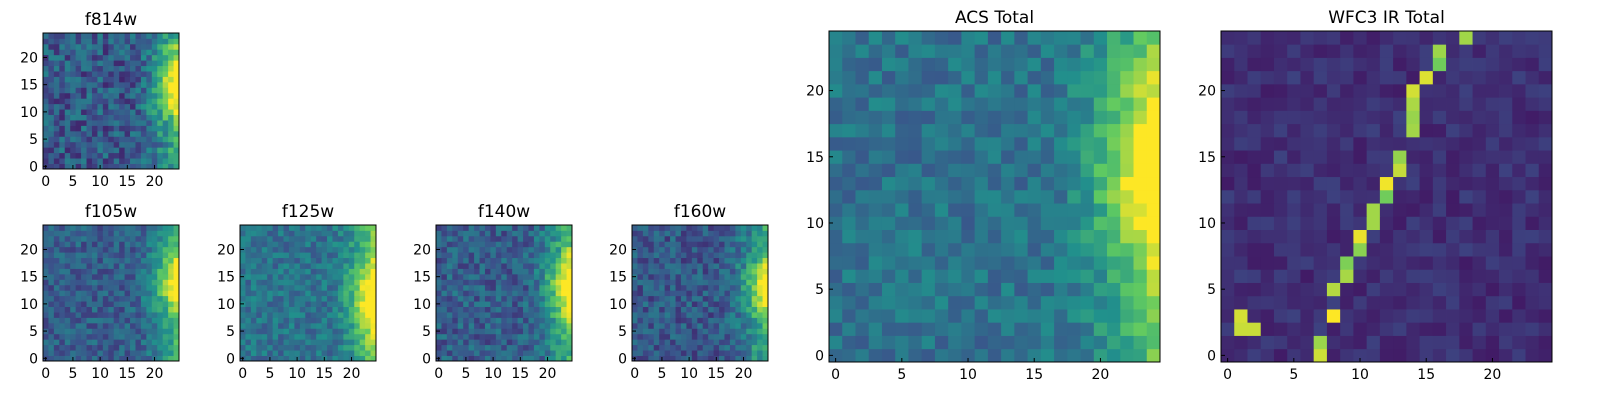 The image size is (1600, 400). What do you see at coordinates (33, 332) in the screenshot?
I see `y-tick-label: 5` at bounding box center [33, 332].